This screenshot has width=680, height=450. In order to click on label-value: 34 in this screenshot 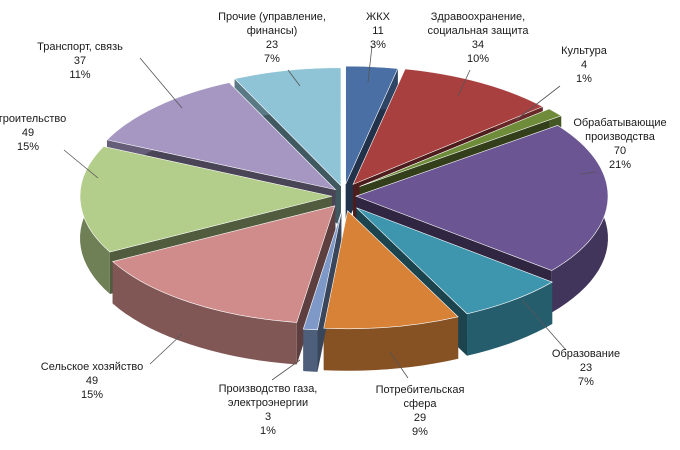, I will do `click(478, 45)`.